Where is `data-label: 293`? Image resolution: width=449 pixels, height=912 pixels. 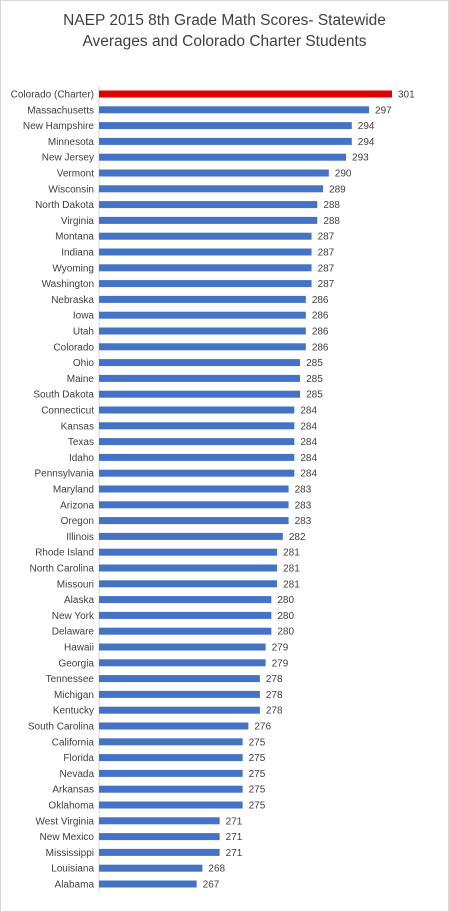 data-label: 293 is located at coordinates (360, 158).